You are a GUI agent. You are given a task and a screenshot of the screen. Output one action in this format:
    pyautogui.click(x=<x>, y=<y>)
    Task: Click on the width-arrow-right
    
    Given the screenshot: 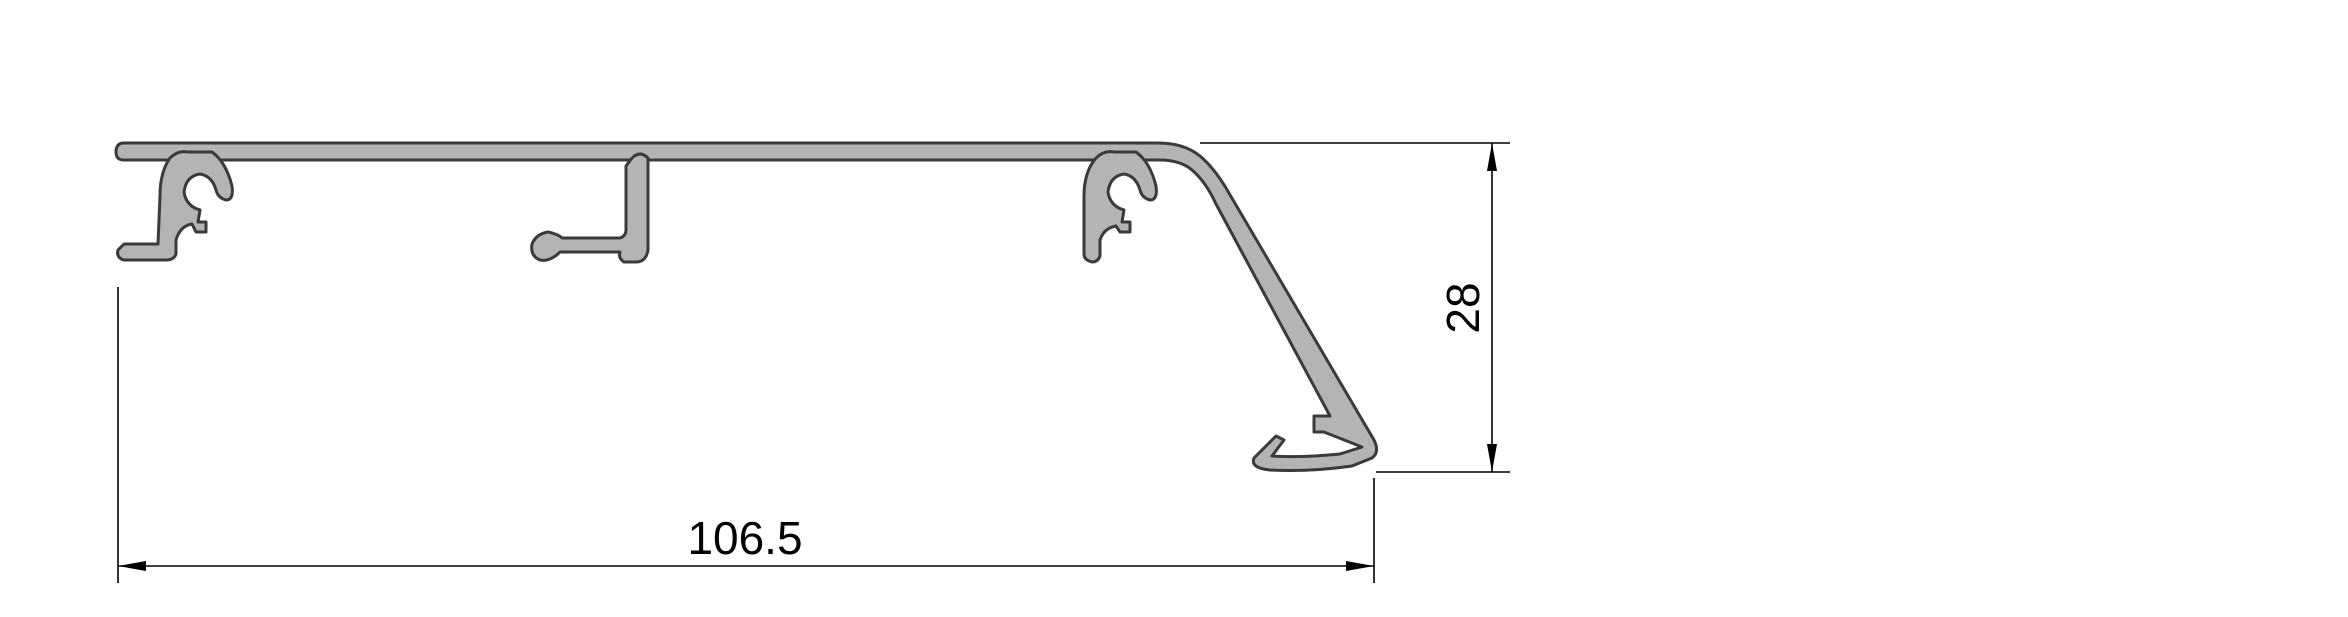 What is the action you would take?
    pyautogui.click(x=1360, y=566)
    